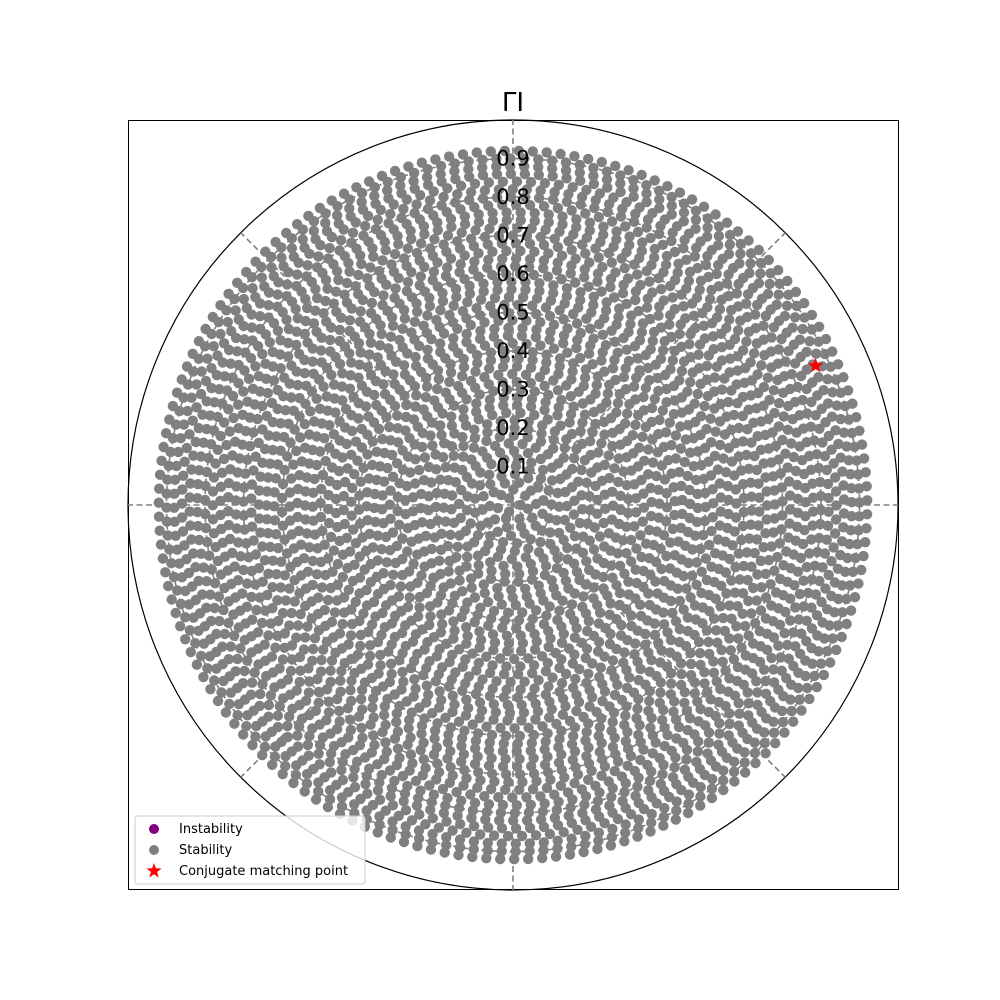  I want to click on legend-stability-label: Stability, so click(206, 850).